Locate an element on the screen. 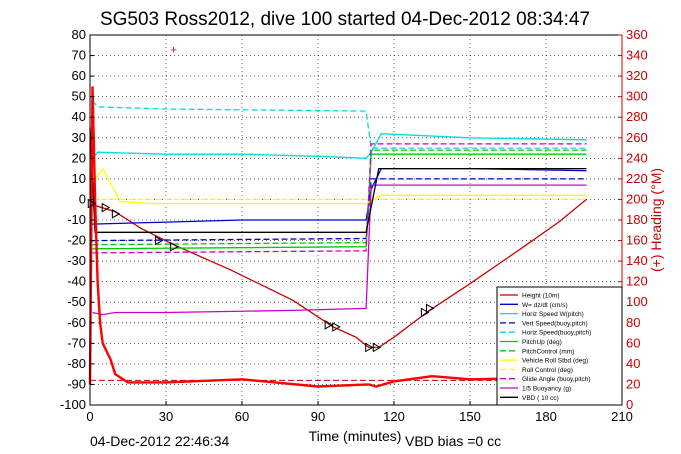 The image size is (681, 454). x-axis-label: Time (minutes) is located at coordinates (355, 436).